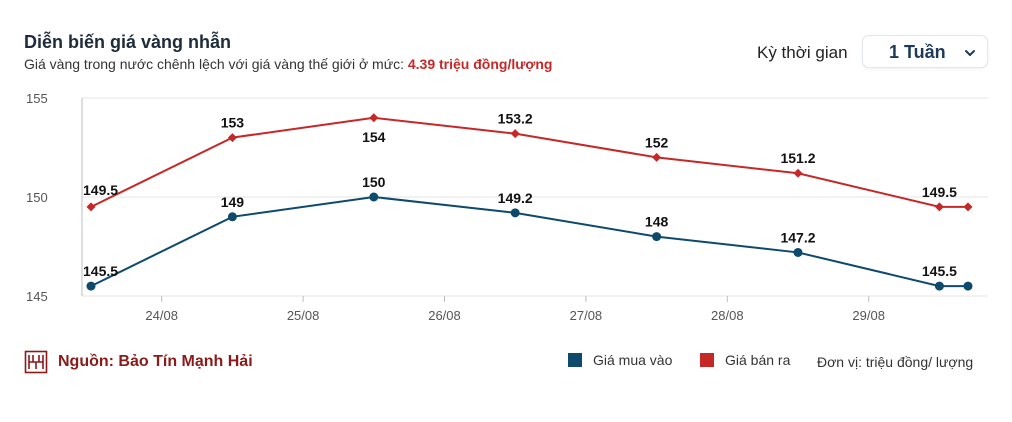 Image resolution: width=1012 pixels, height=422 pixels. I want to click on legend-item-sell: Giá bán ra, so click(745, 360).